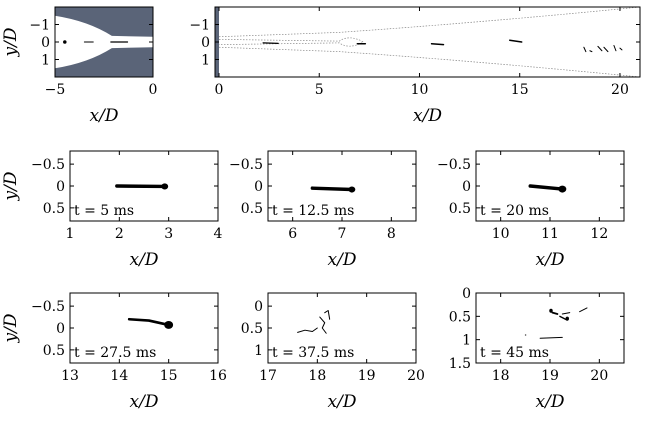 The width and height of the screenshot is (655, 425). What do you see at coordinates (317, 376) in the screenshot?
I see `chart-snap-5-xtick-label-2: 18` at bounding box center [317, 376].